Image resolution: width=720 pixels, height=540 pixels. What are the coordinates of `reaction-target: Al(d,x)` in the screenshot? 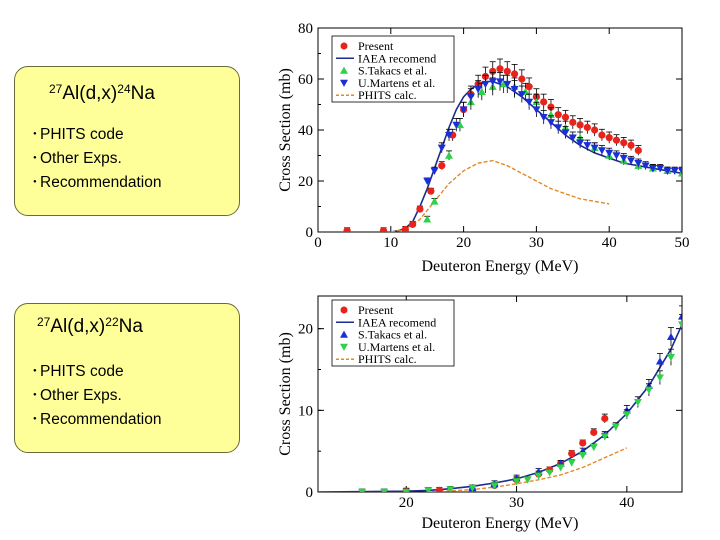 It's located at (78, 326).